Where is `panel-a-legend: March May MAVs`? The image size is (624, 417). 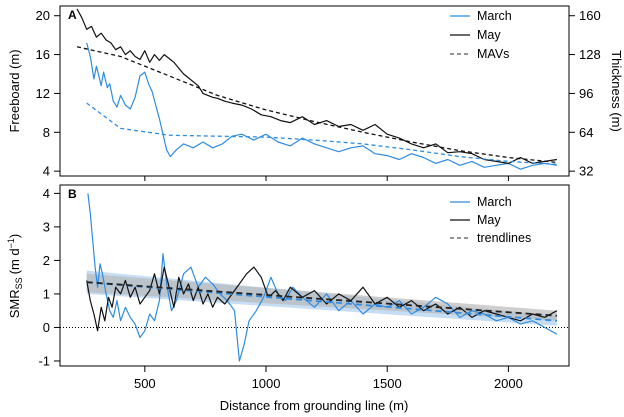
panel-a-legend: March May MAVs is located at coordinates (481, 35).